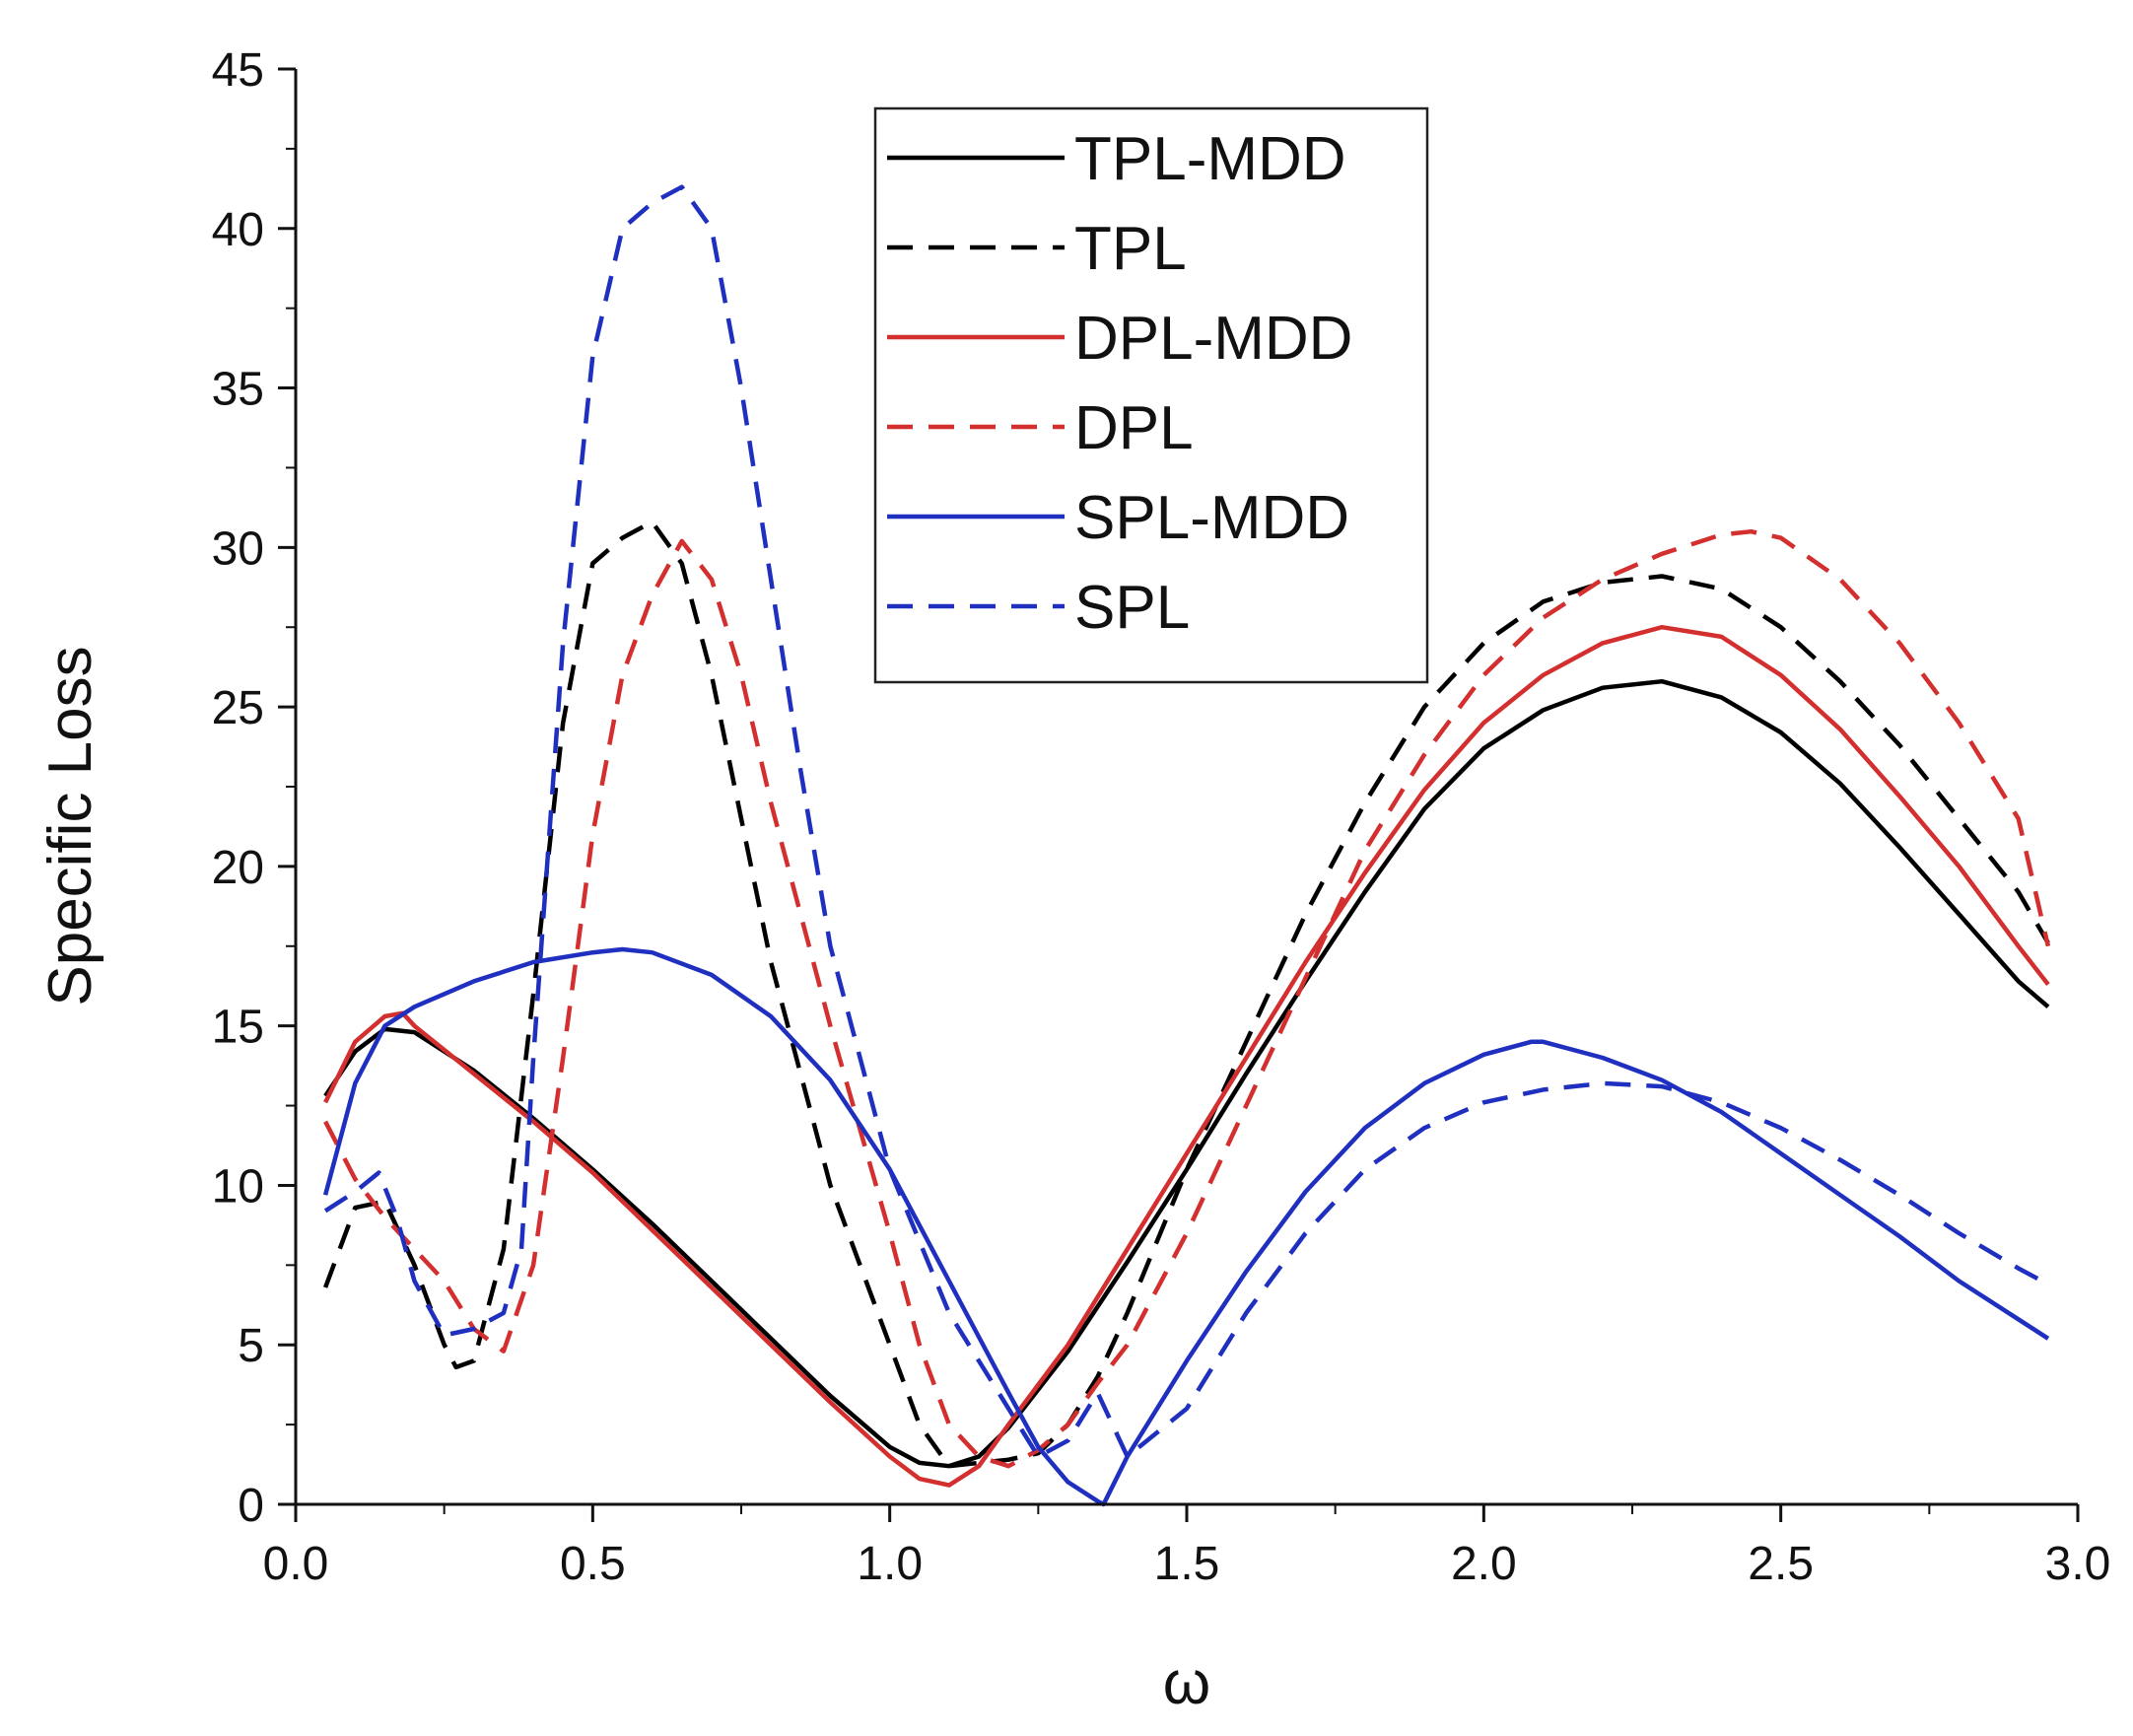 The width and height of the screenshot is (2133, 1736). What do you see at coordinates (254, 788) in the screenshot?
I see `y-ticks: 0 5 10 15 20 25 30 35 40 45` at bounding box center [254, 788].